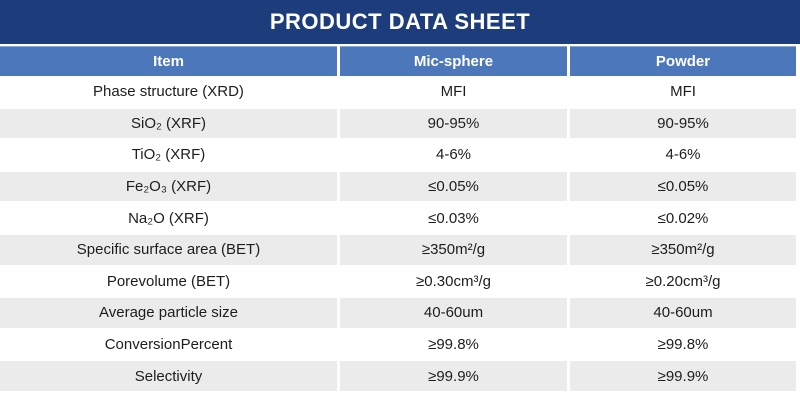 This screenshot has height=400, width=800. I want to click on table-row-particle-size: Average particle size 40-60um 40-60um, so click(398, 313).